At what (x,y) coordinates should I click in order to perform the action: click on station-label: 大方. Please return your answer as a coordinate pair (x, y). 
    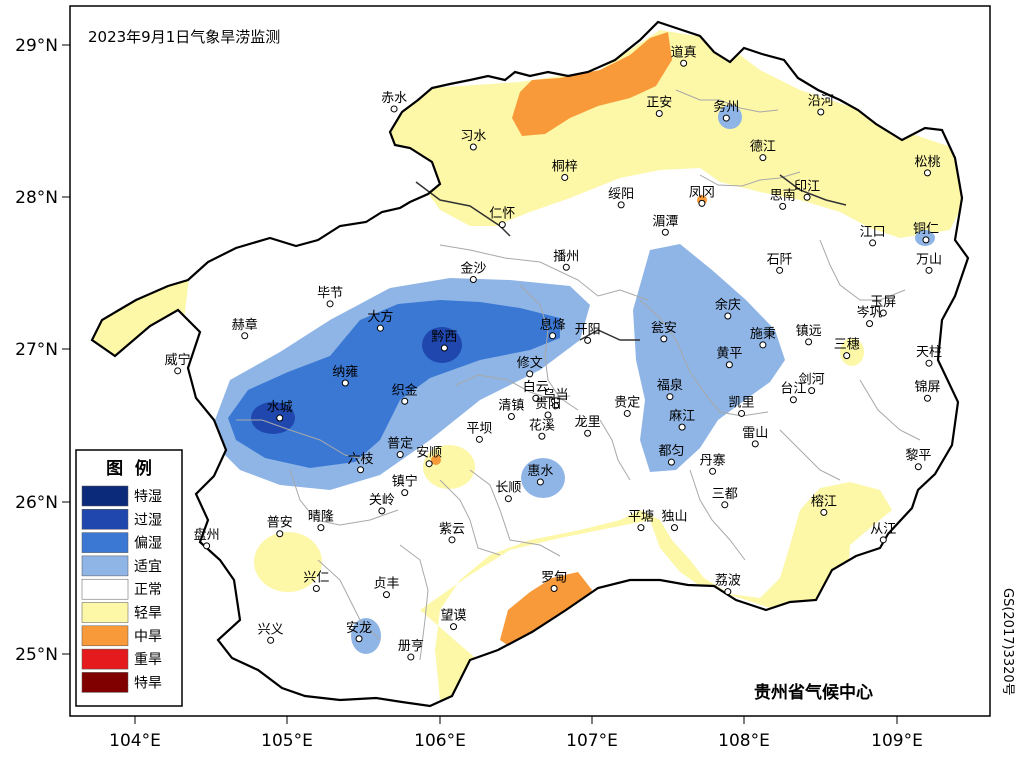
    Looking at the image, I should click on (380, 317).